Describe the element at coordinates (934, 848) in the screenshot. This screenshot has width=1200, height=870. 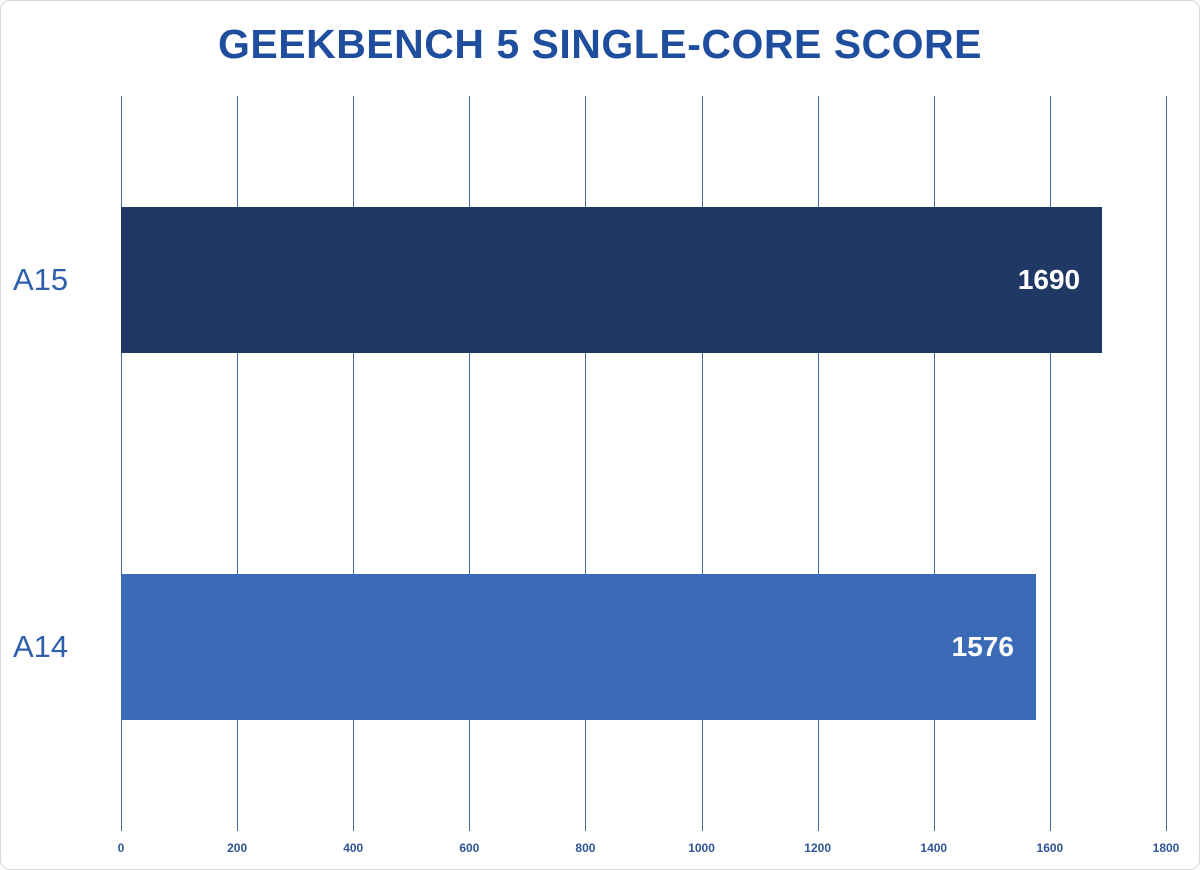
I see `x-tick-label: 1400` at that location.